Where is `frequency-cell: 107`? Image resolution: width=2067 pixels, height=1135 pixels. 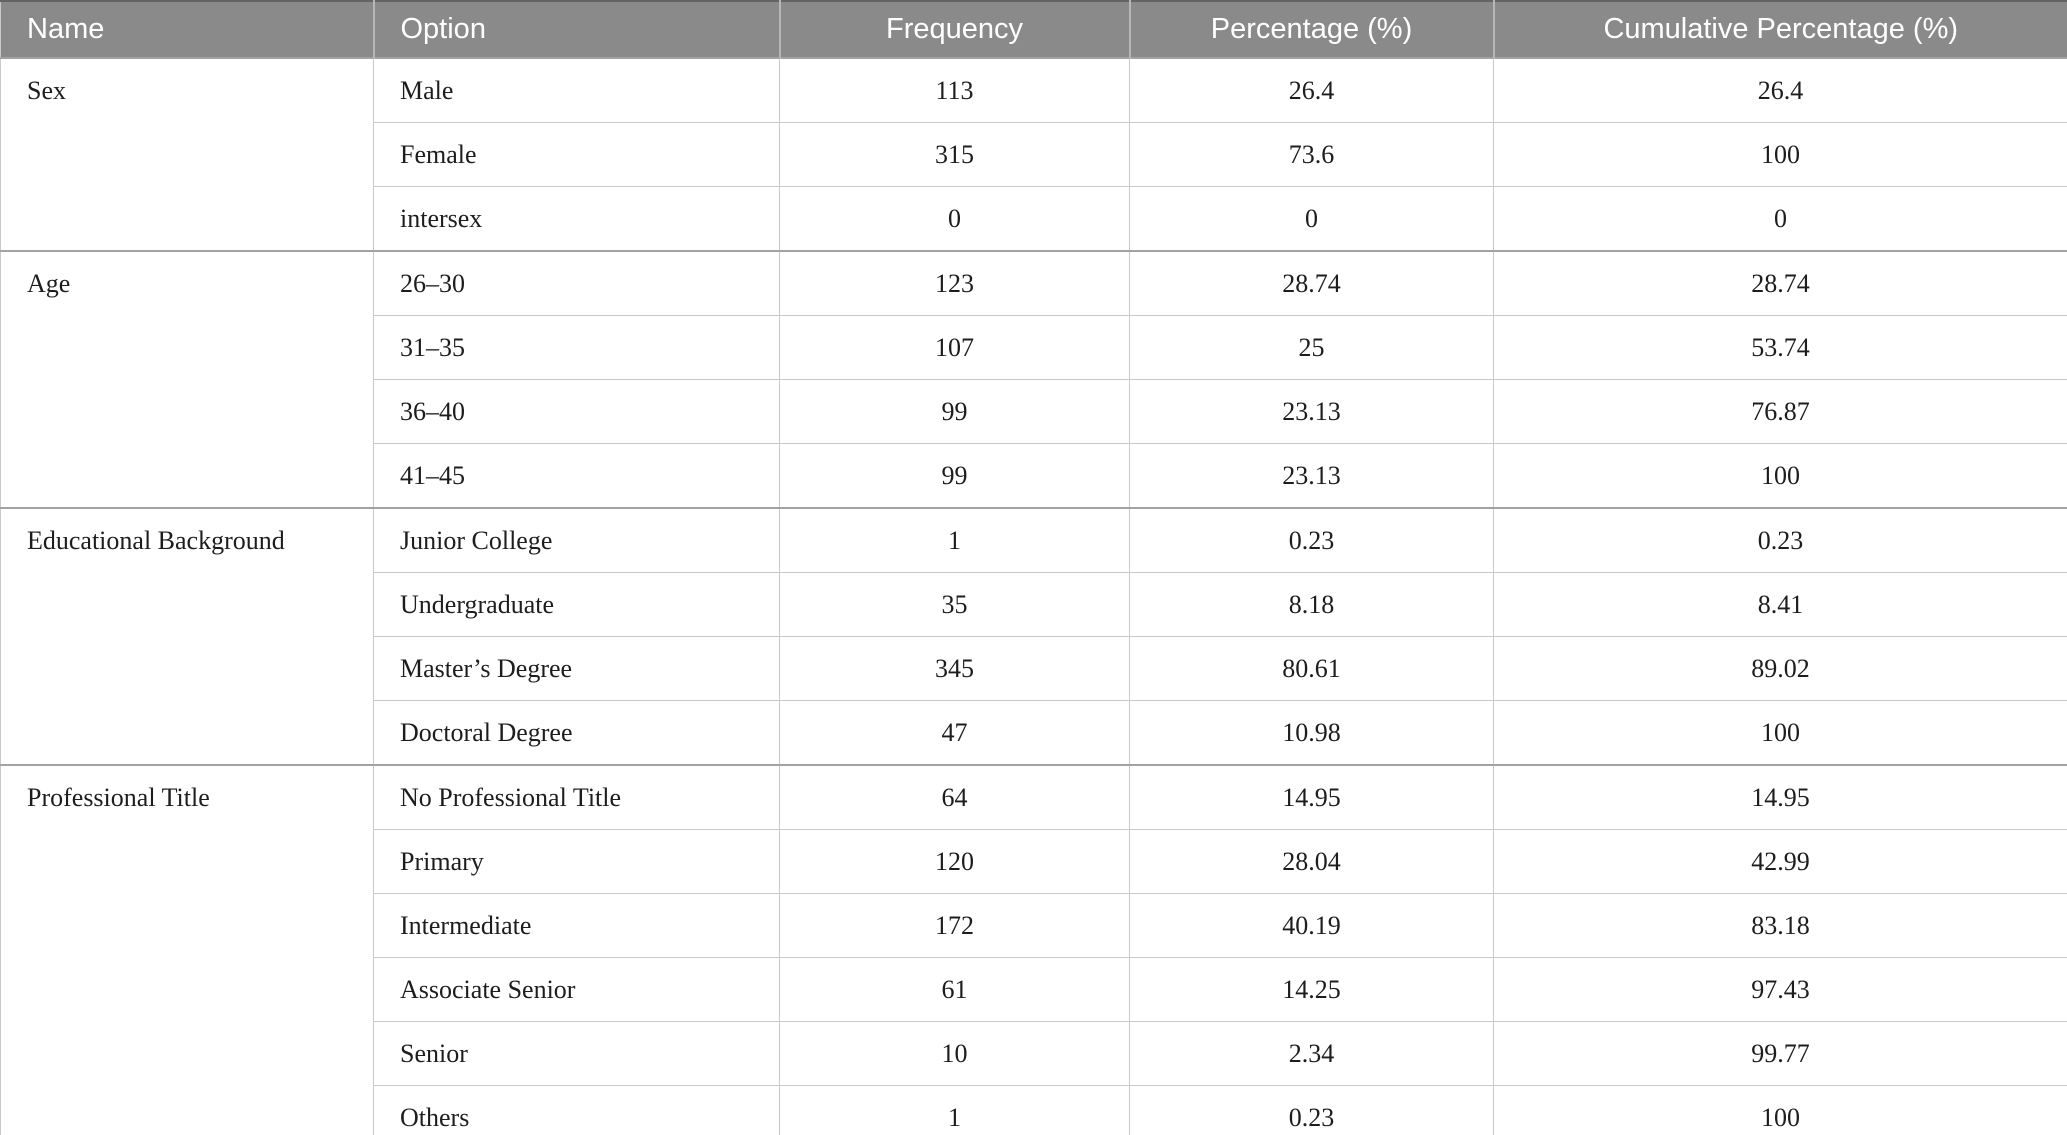 frequency-cell: 107 is located at coordinates (954, 347).